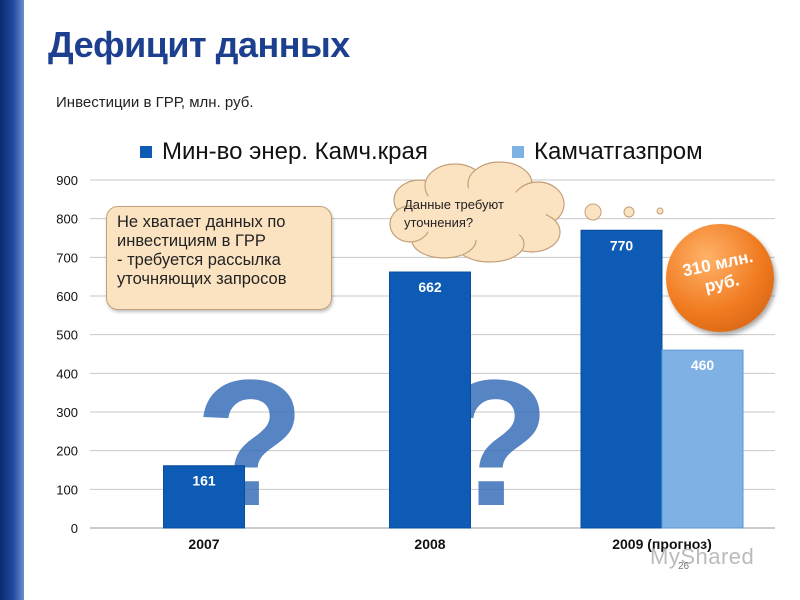 This screenshot has width=800, height=600. I want to click on page-number: 26, so click(684, 566).